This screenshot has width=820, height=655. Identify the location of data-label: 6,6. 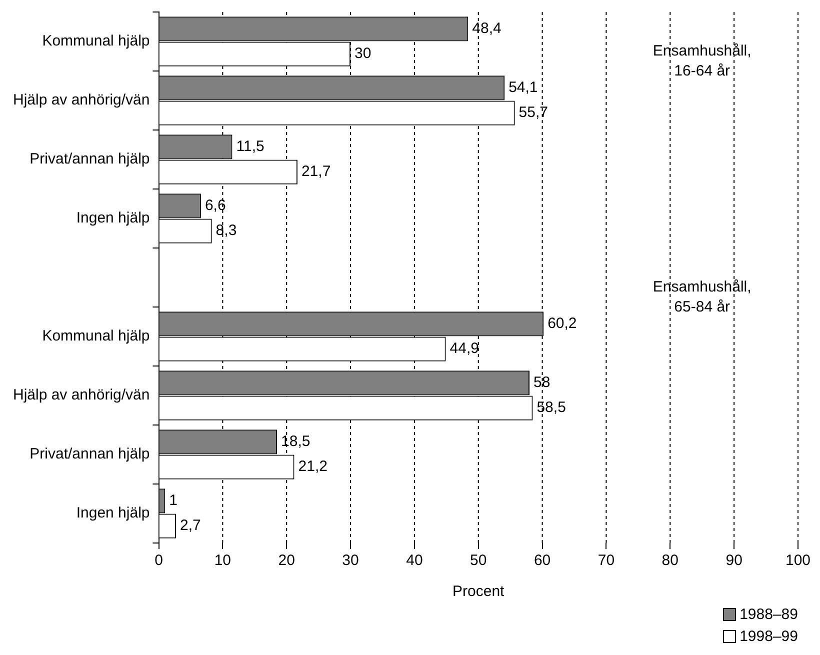
(215, 205).